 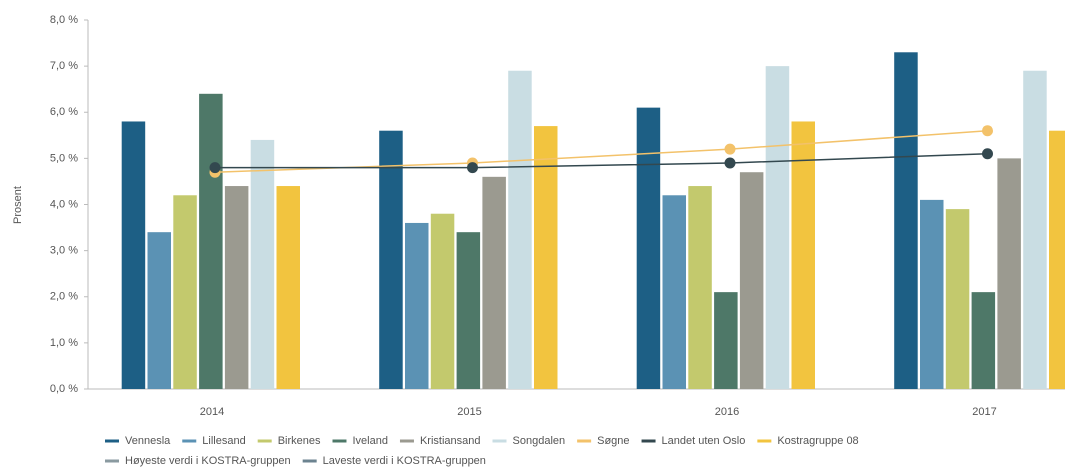 What do you see at coordinates (64, 20) in the screenshot?
I see `y-tick-label: 8,0 %` at bounding box center [64, 20].